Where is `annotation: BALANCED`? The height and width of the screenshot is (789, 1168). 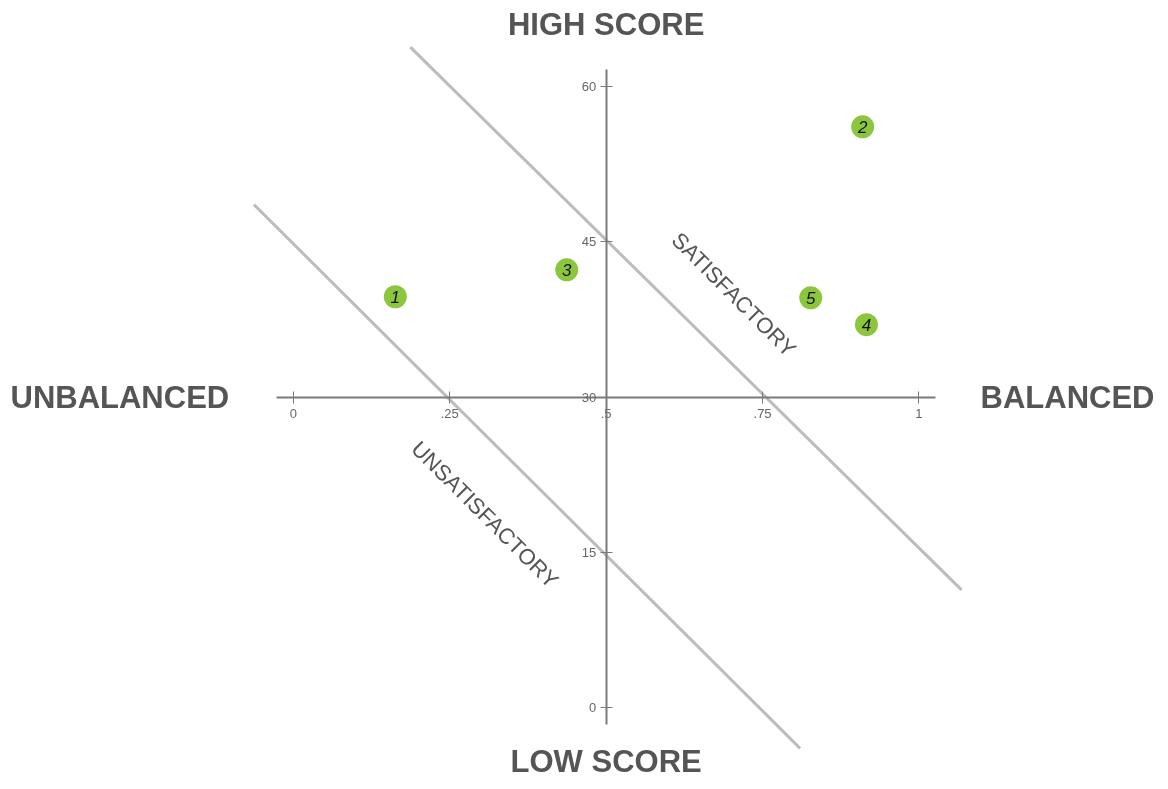
annotation: BALANCED is located at coordinates (1067, 397).